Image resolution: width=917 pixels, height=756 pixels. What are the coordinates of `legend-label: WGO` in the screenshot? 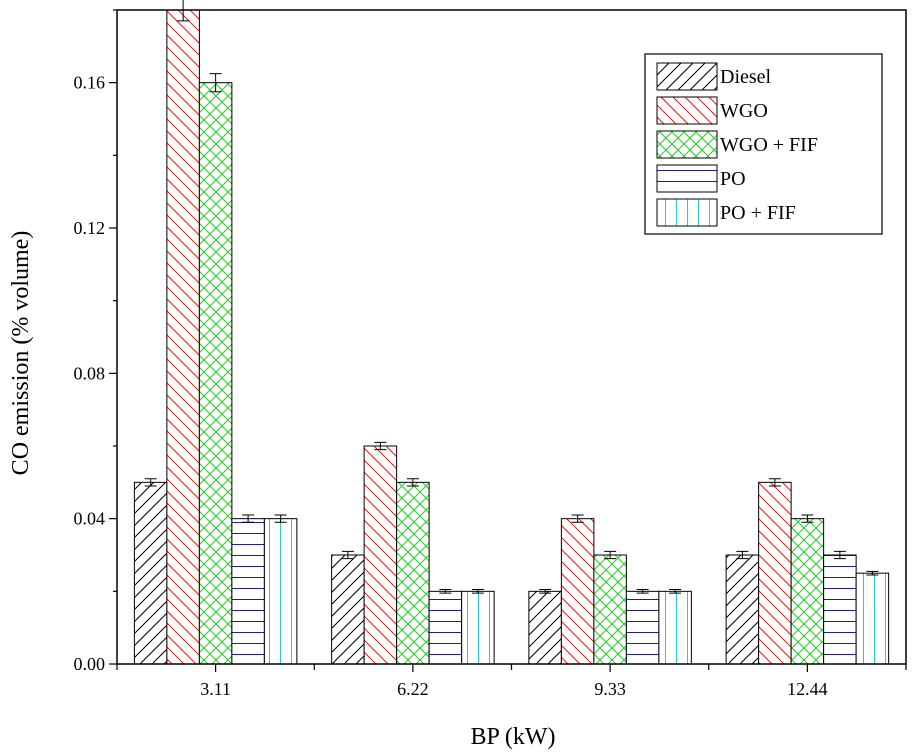 It's located at (744, 111).